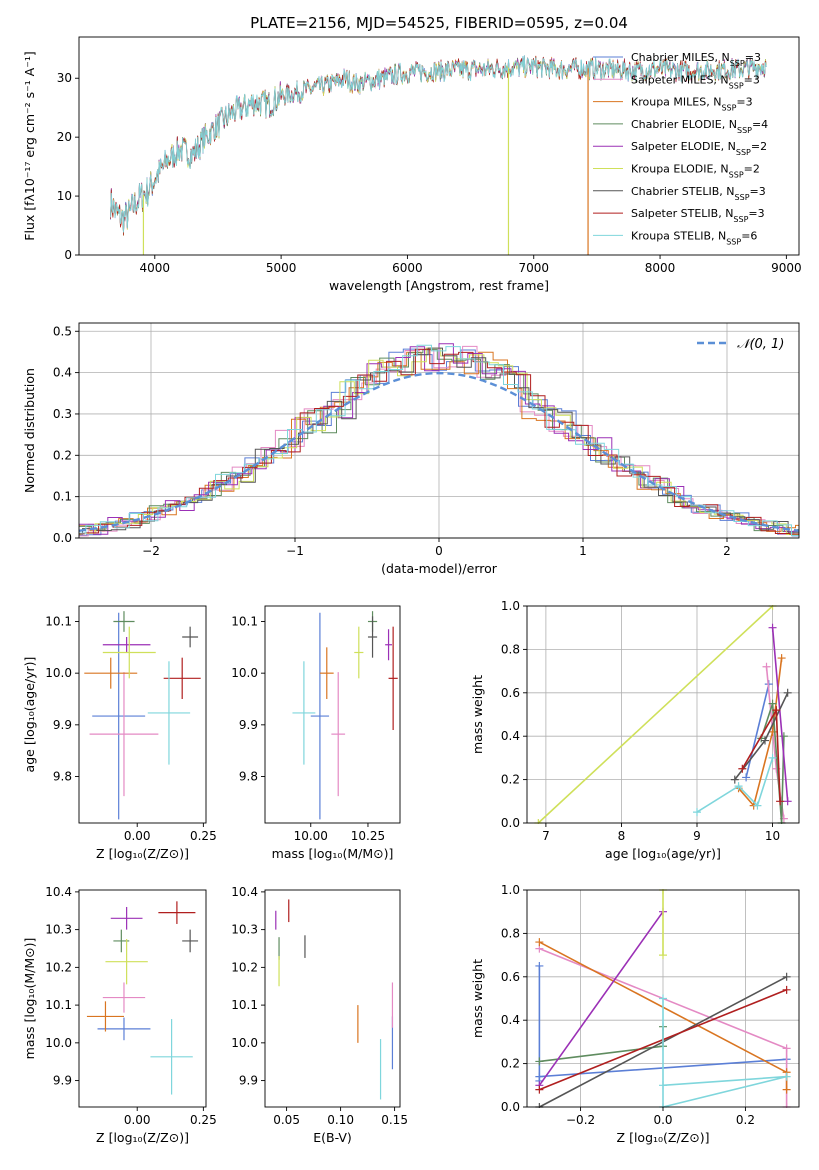  I want to click on x-axis-label: wavelength [Angstrom, rest frame], so click(439, 285).